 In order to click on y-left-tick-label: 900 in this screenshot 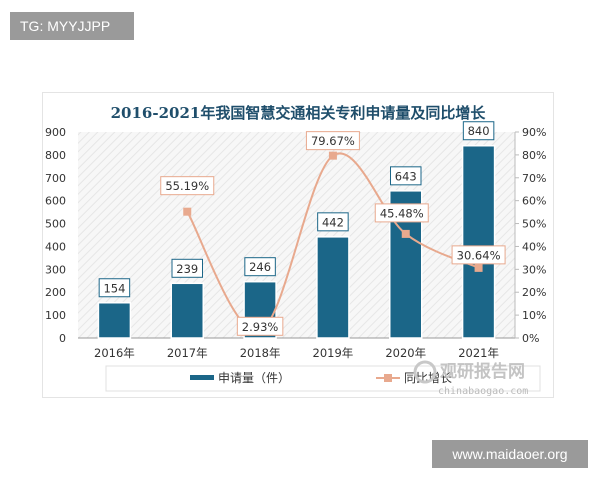, I will do `click(55, 132)`.